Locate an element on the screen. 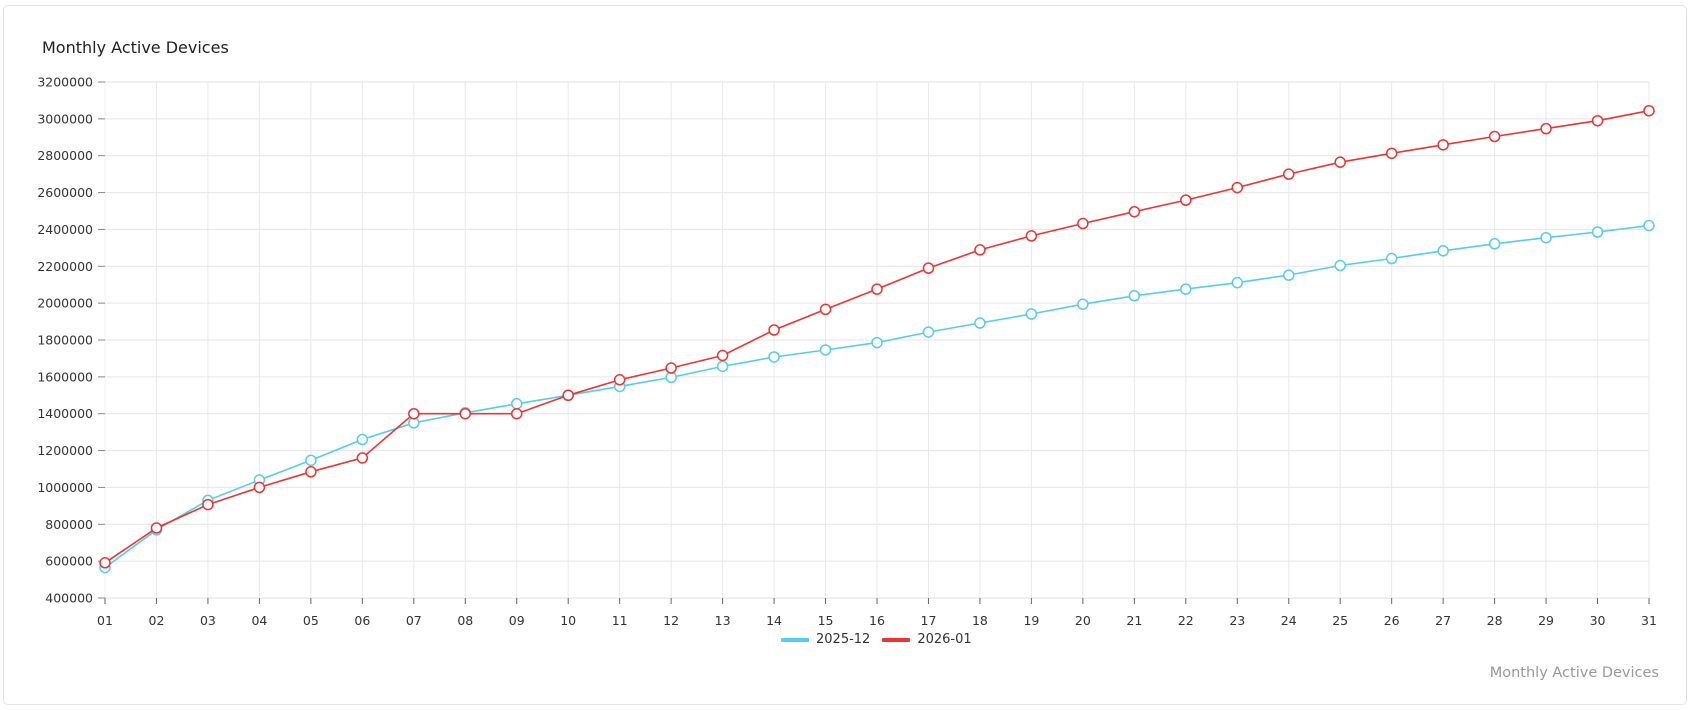 This screenshot has width=1693, height=710. x-tick-label: 29 is located at coordinates (1546, 620).